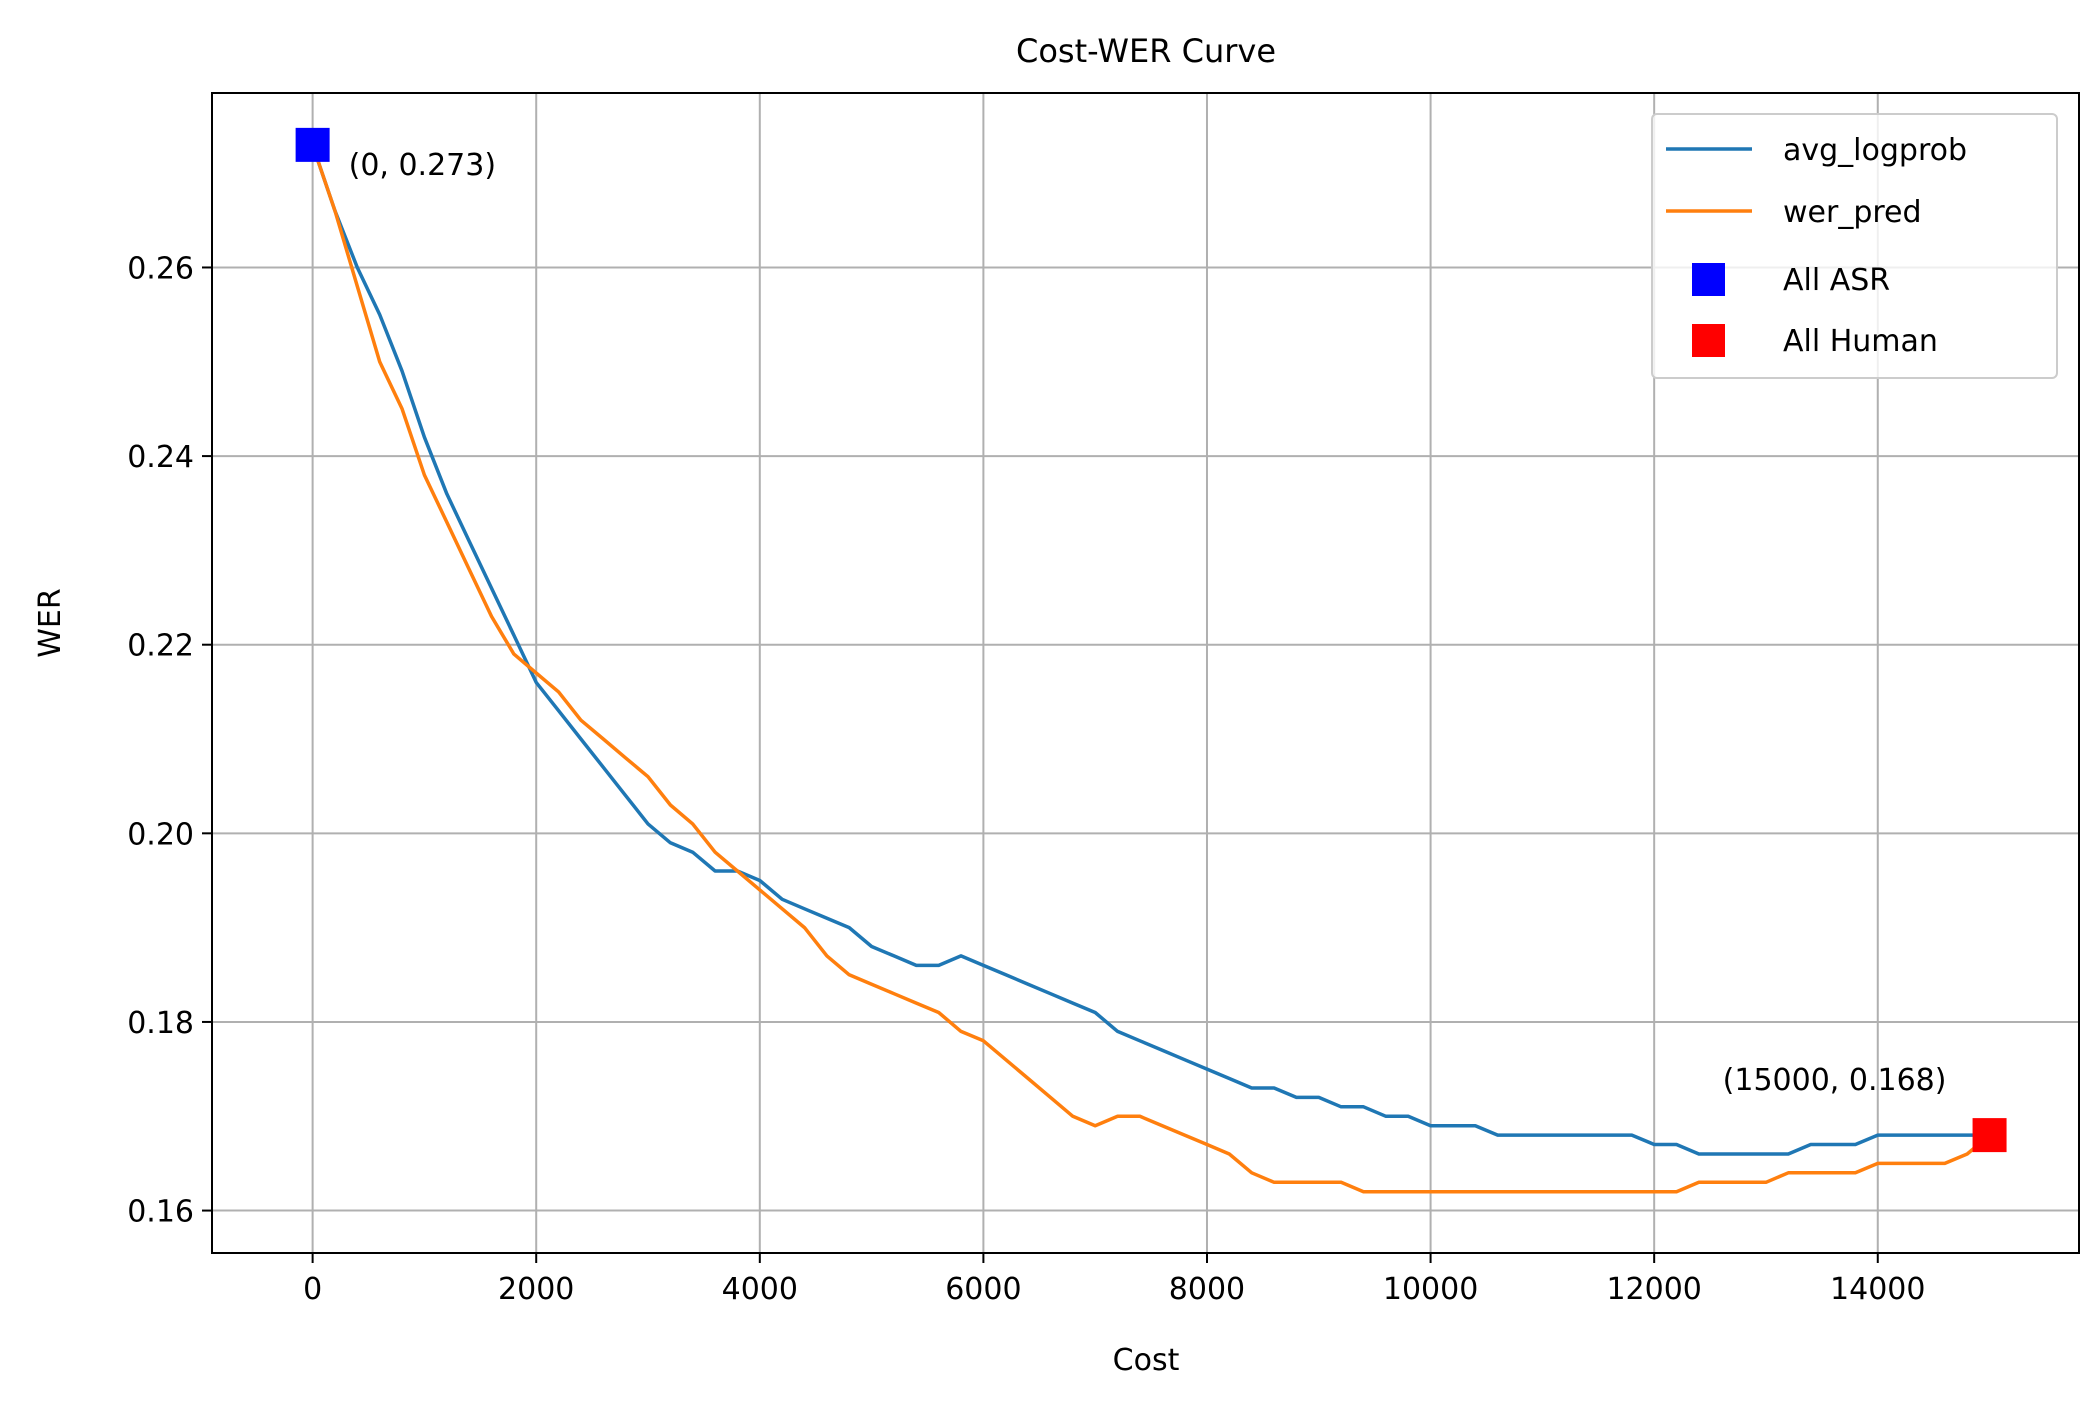  Describe the element at coordinates (760, 1289) in the screenshot. I see `x-tick-label: 4000` at that location.